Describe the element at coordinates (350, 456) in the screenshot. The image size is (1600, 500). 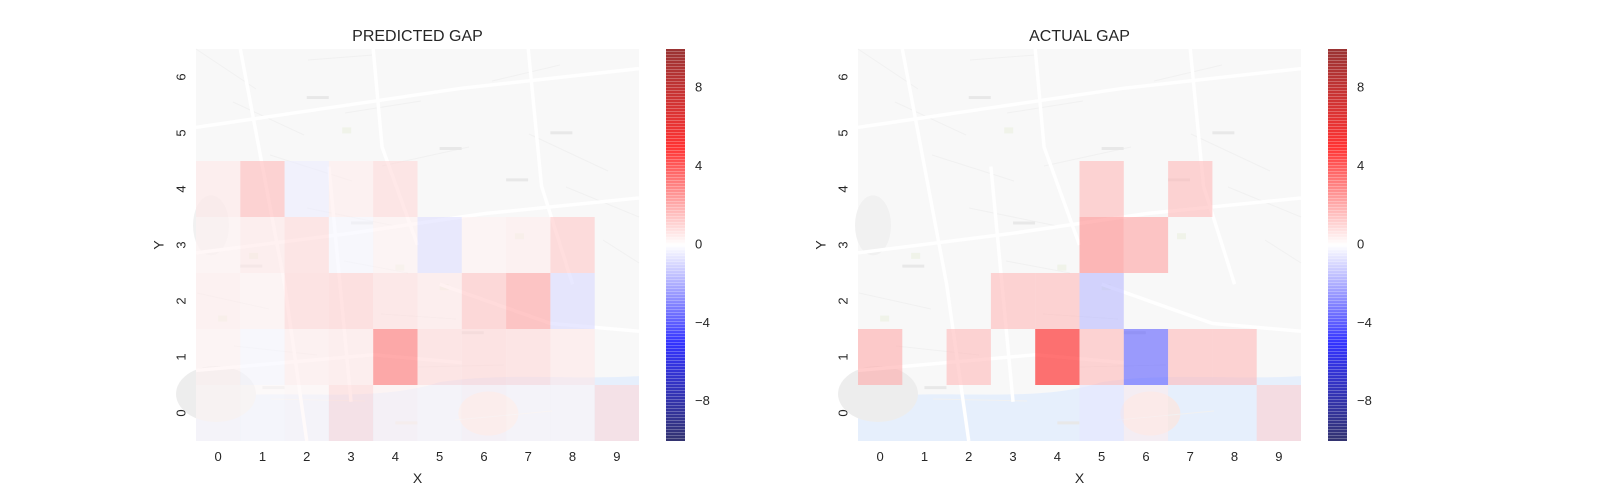
I see `x-tick-label-0-3: 3` at that location.